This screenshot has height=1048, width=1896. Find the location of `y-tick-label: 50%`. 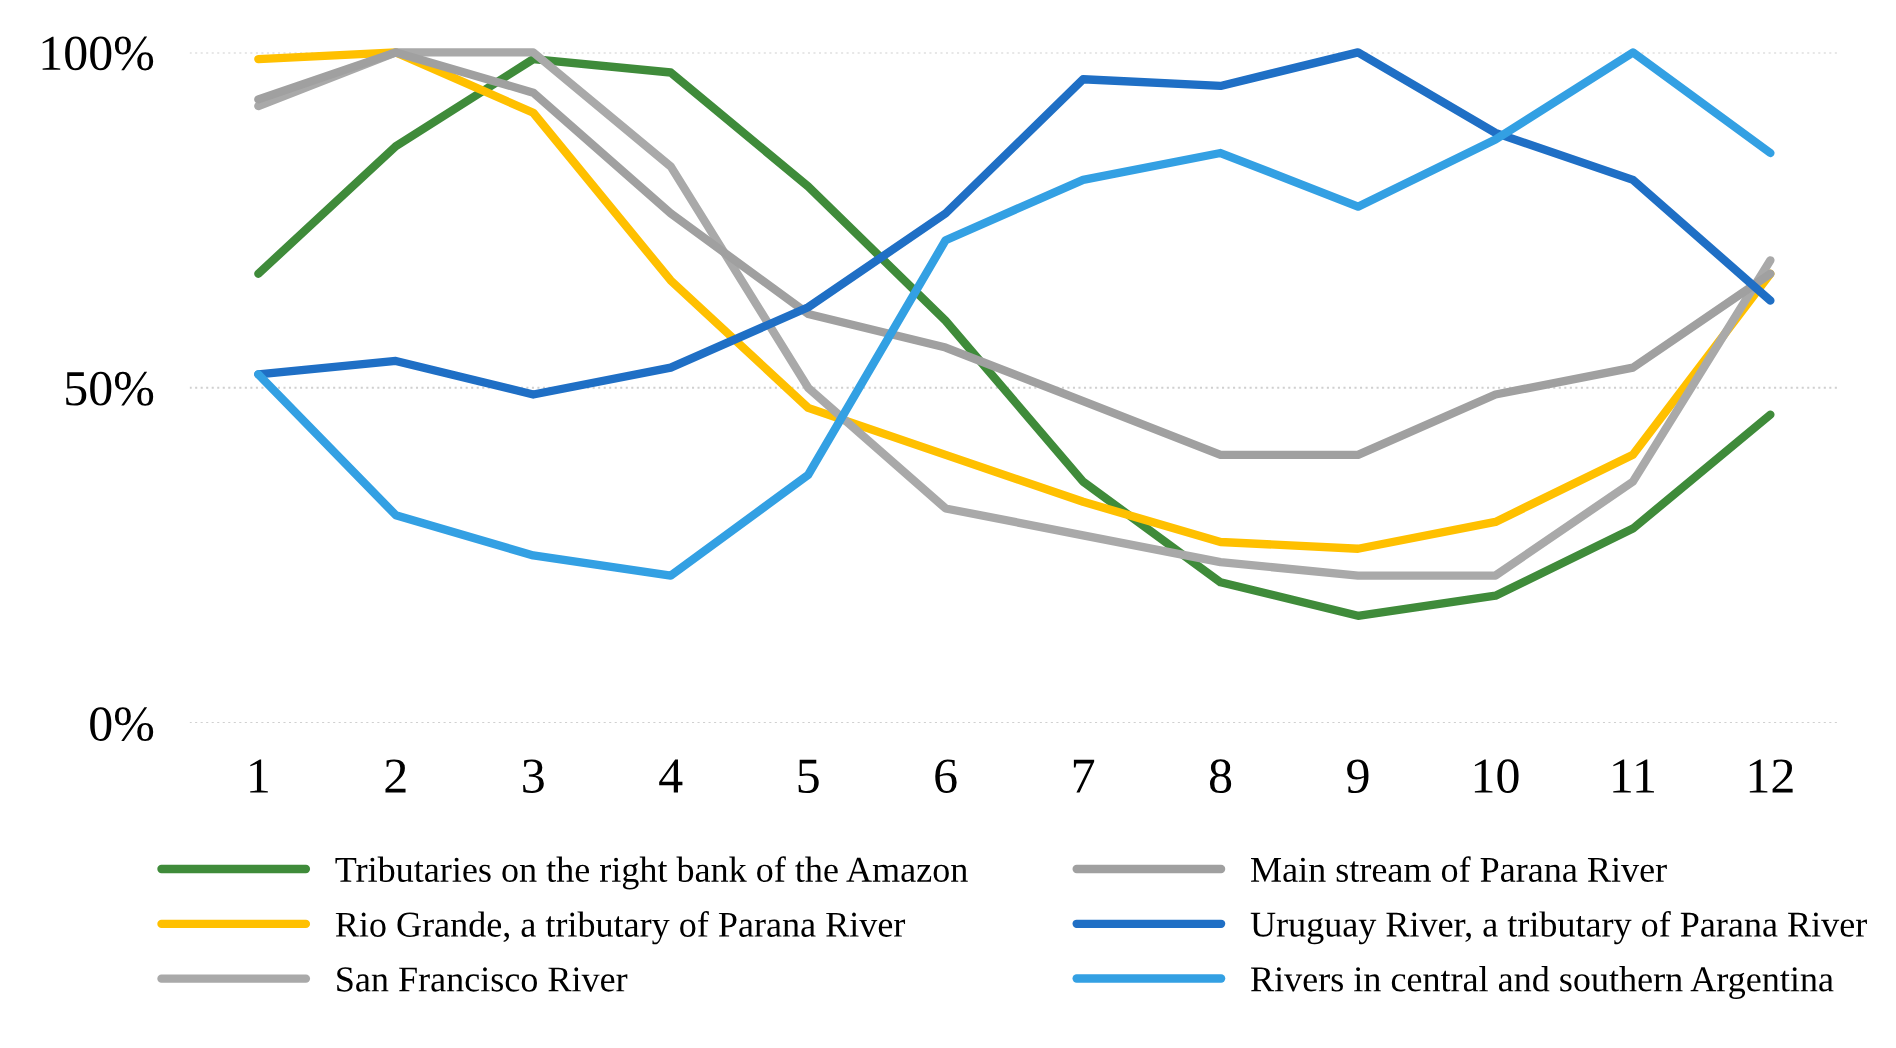

y-tick-label: 50% is located at coordinates (110, 388).